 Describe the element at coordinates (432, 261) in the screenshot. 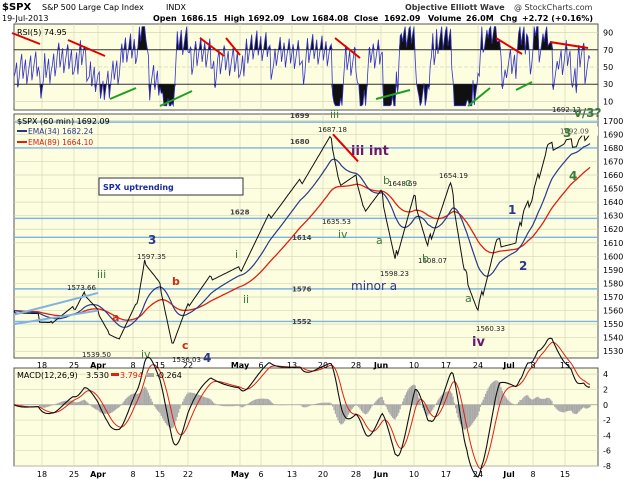

I see `price-point-label: 1608.07` at that location.